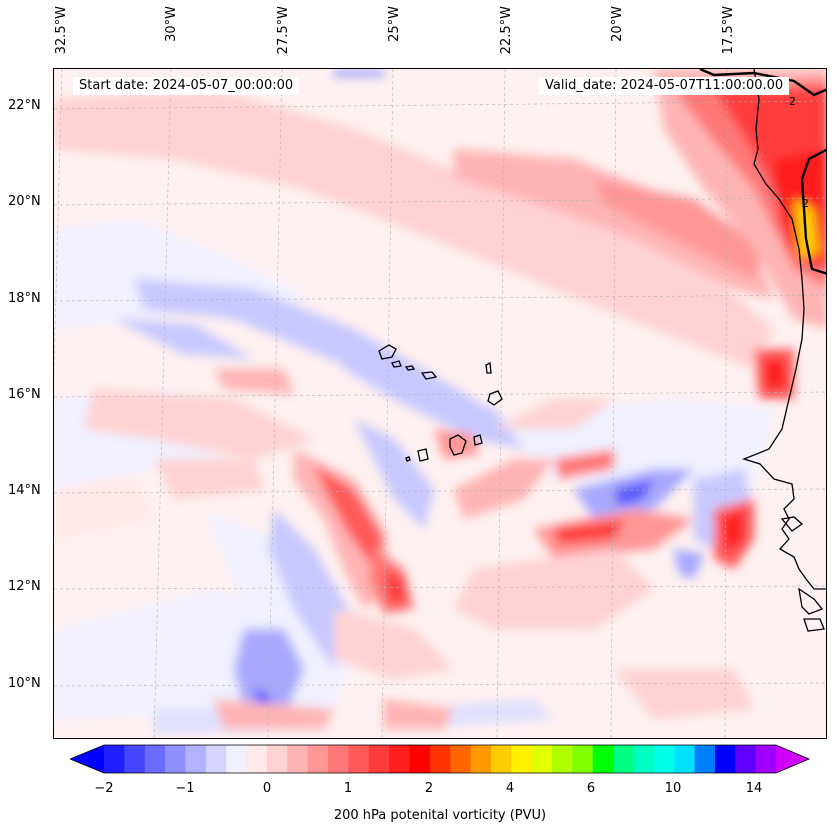  What do you see at coordinates (267, 788) in the screenshot?
I see `colorbar-tick-label: 0` at bounding box center [267, 788].